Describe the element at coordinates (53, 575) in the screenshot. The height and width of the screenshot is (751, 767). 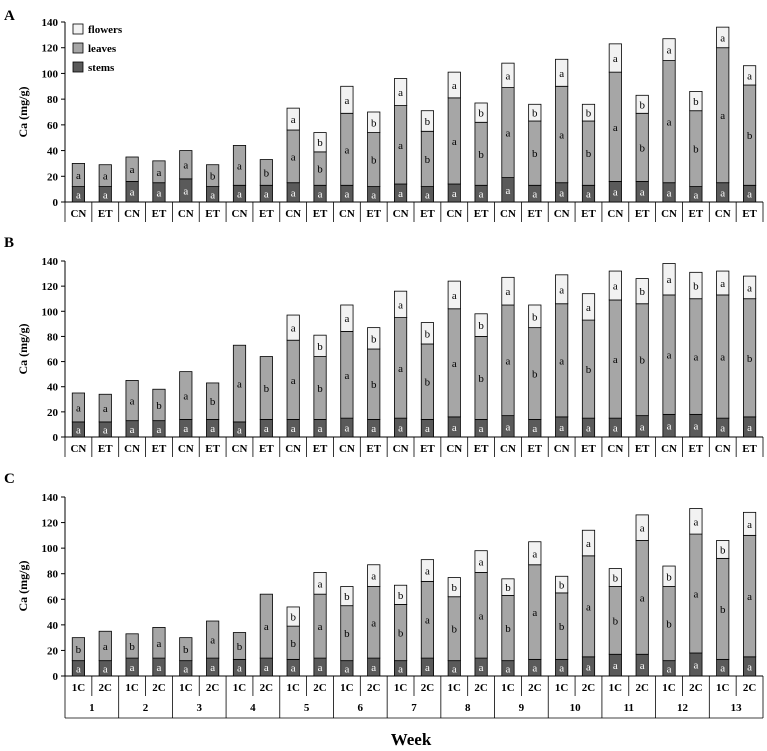
I see `y-tick-label: 80` at that location.